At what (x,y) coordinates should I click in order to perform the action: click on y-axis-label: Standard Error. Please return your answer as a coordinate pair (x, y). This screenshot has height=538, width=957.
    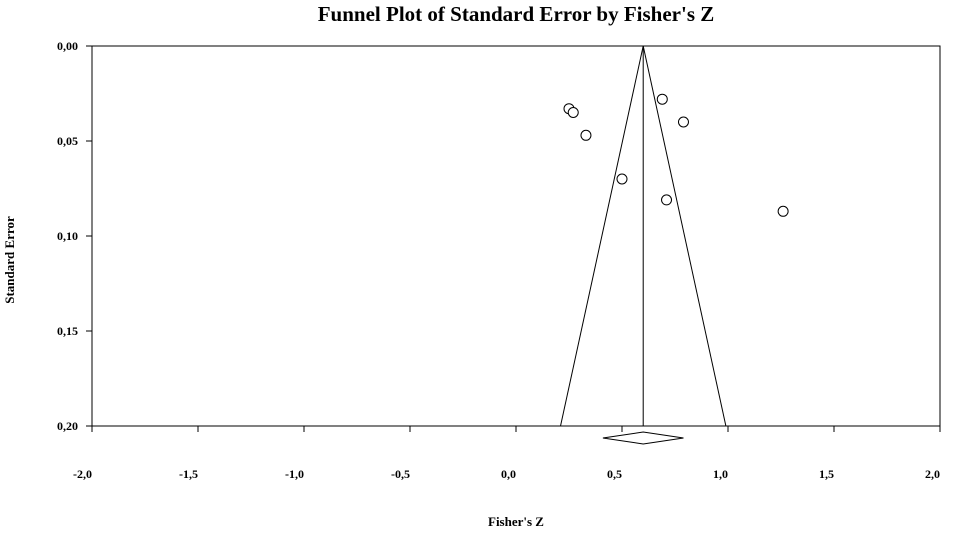
    Looking at the image, I should click on (9, 260).